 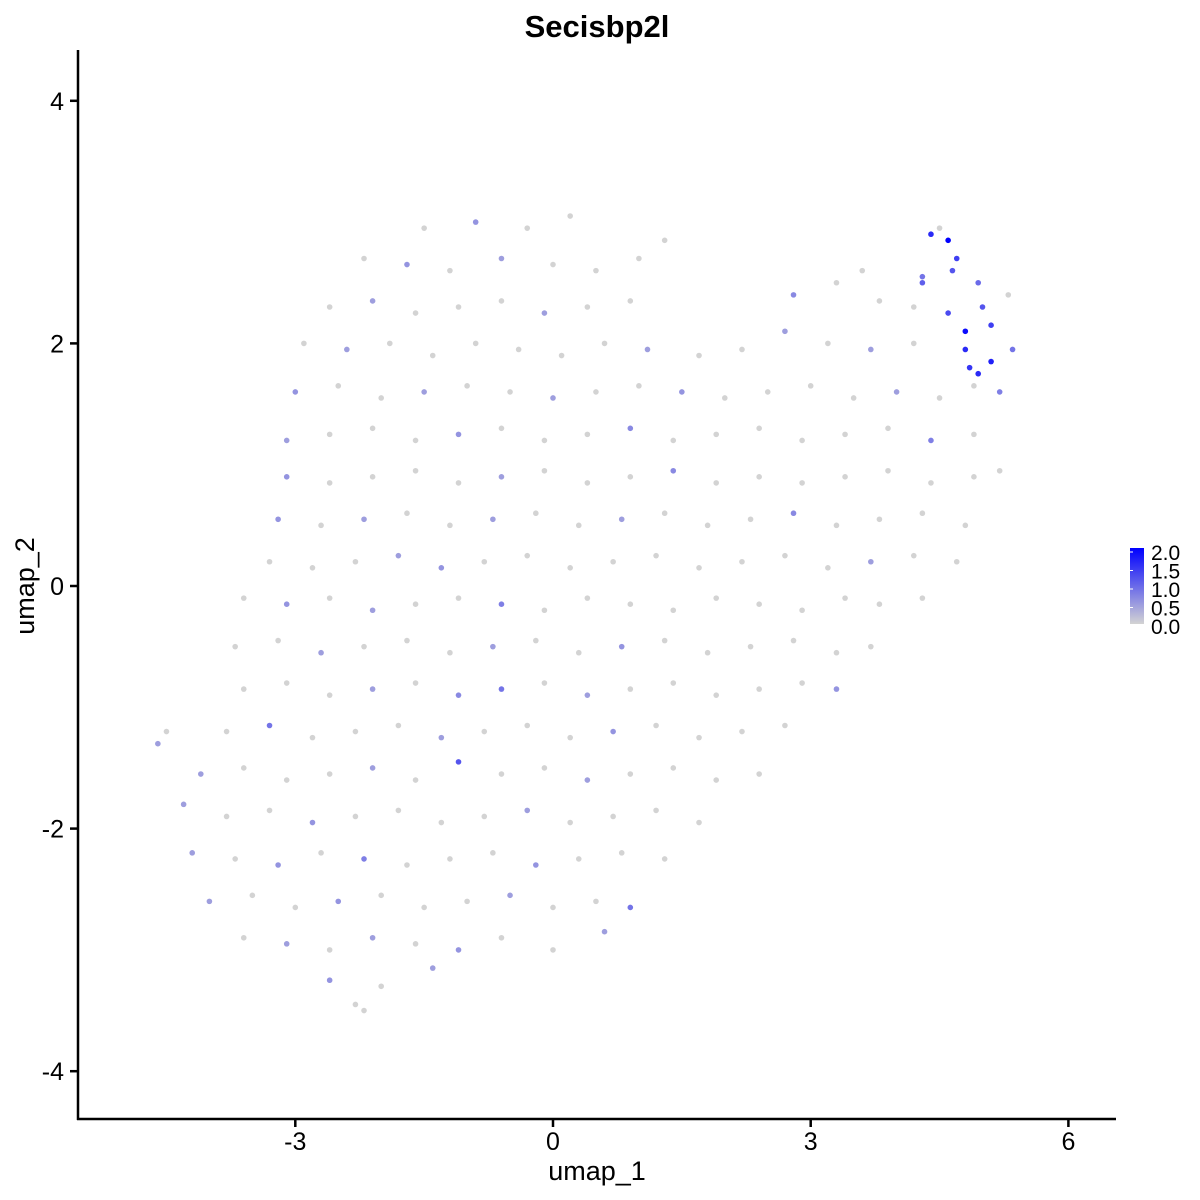 I want to click on chart-title: Secisbp2l, so click(x=597, y=26).